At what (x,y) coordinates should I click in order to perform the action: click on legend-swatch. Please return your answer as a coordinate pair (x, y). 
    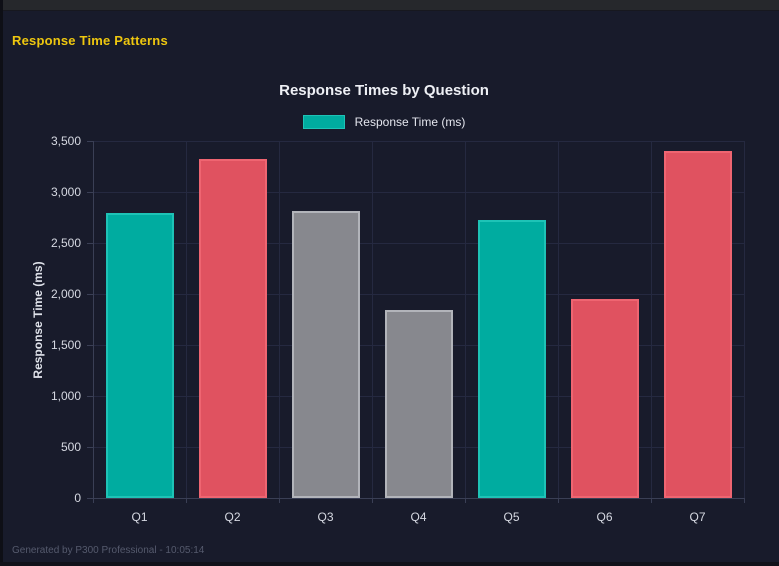
    Looking at the image, I should click on (323, 122).